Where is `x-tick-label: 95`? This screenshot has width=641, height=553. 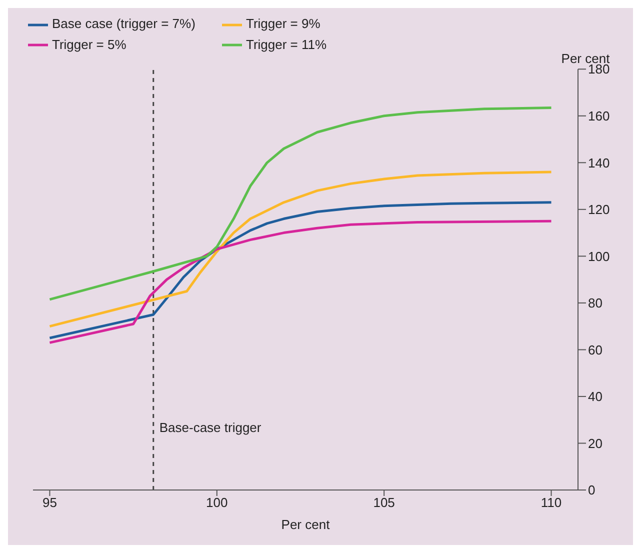
x-tick-label: 95 is located at coordinates (49, 502).